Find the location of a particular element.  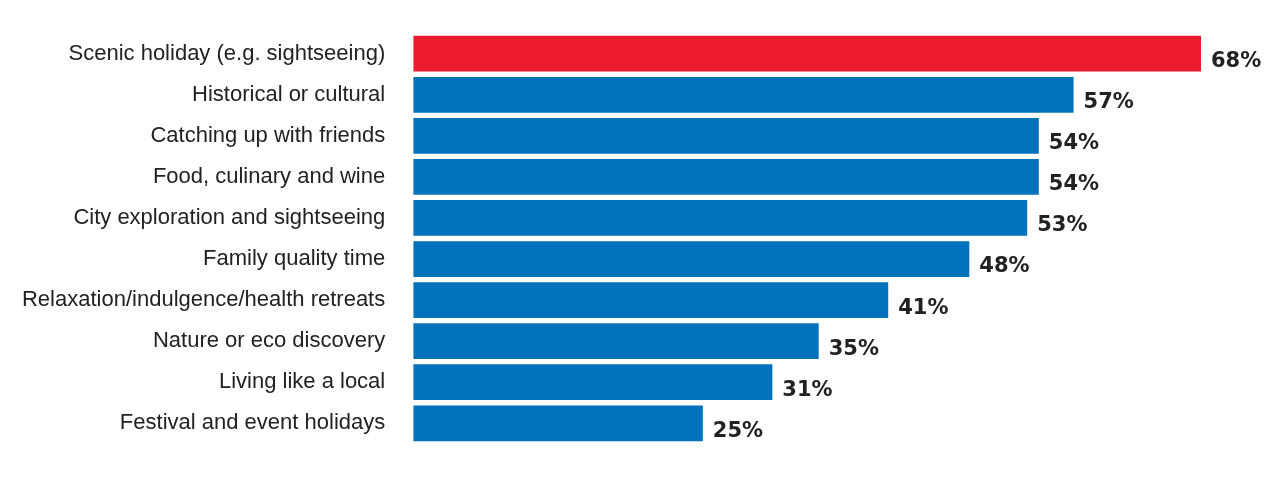

y-tick-label: Nature or eco discovery is located at coordinates (269, 340).